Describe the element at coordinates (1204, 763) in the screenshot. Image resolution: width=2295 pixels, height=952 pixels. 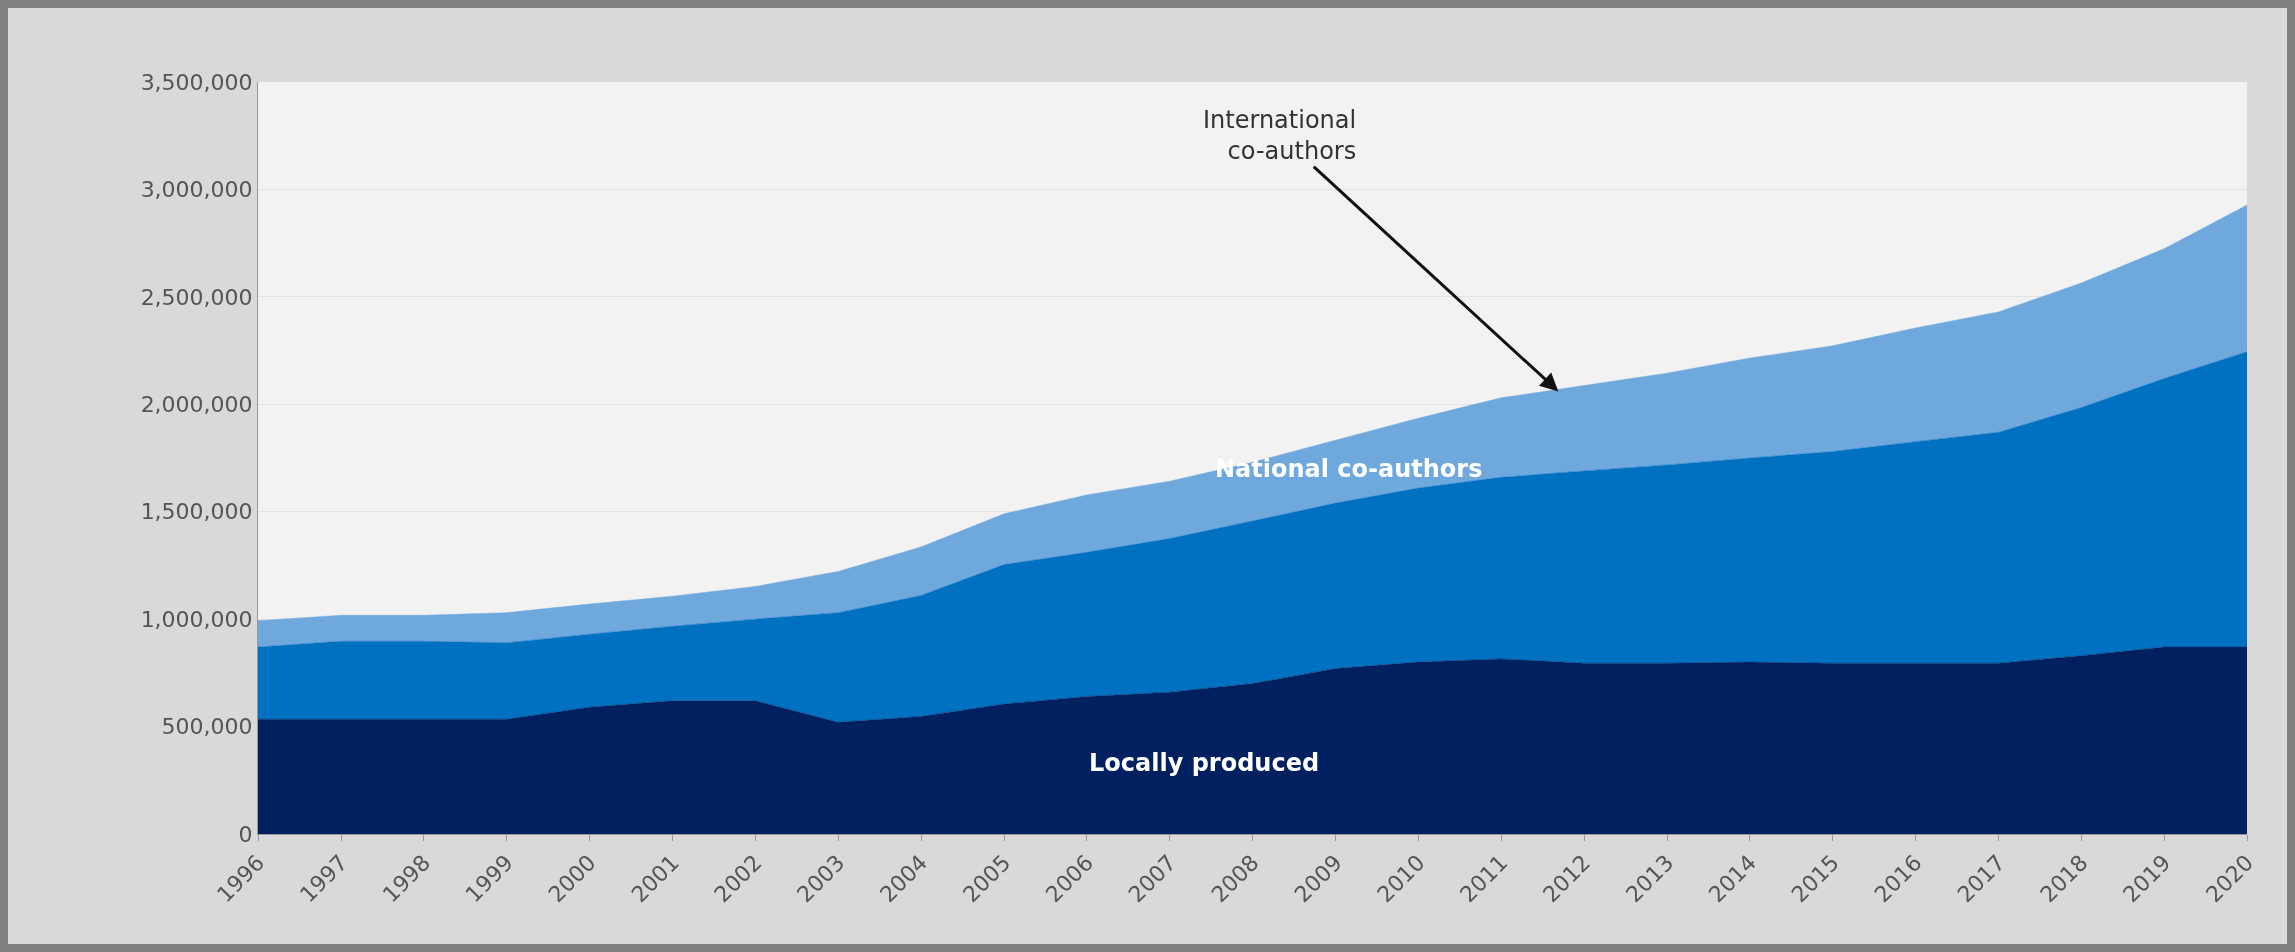
I see `series-label: Locally produced` at that location.